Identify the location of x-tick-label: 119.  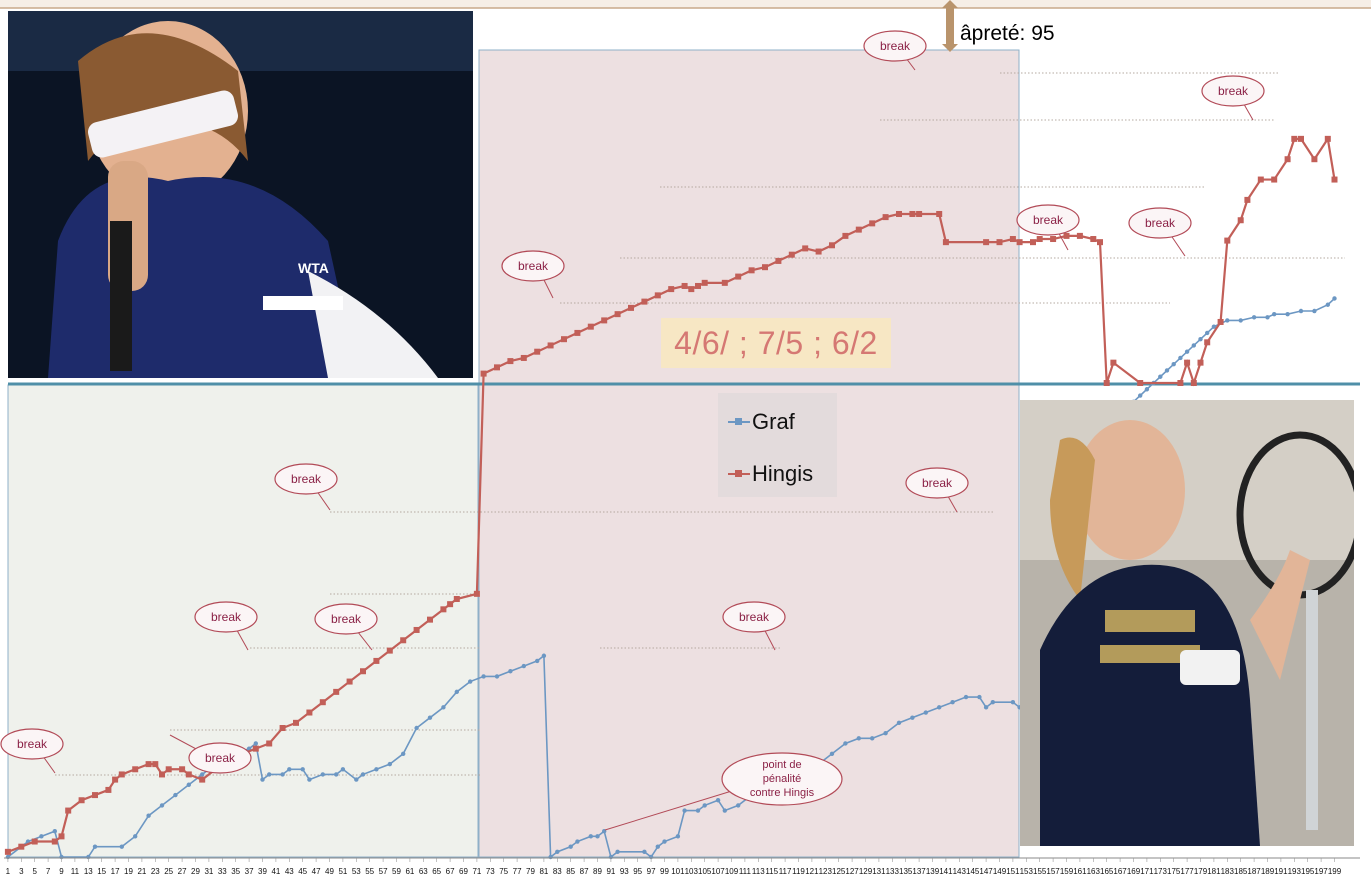
(798, 871).